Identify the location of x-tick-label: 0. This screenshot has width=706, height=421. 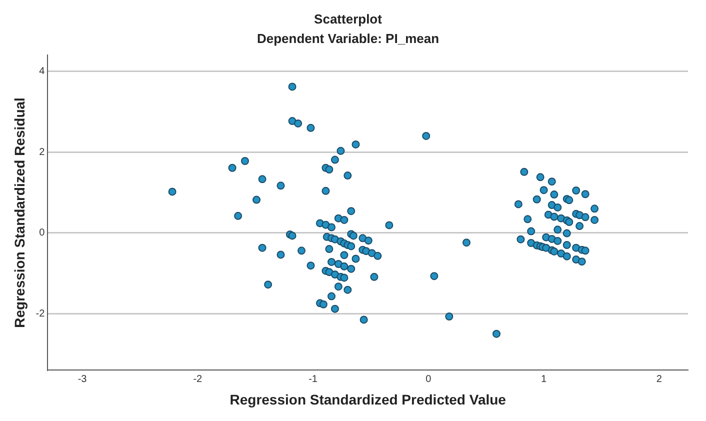
(429, 379).